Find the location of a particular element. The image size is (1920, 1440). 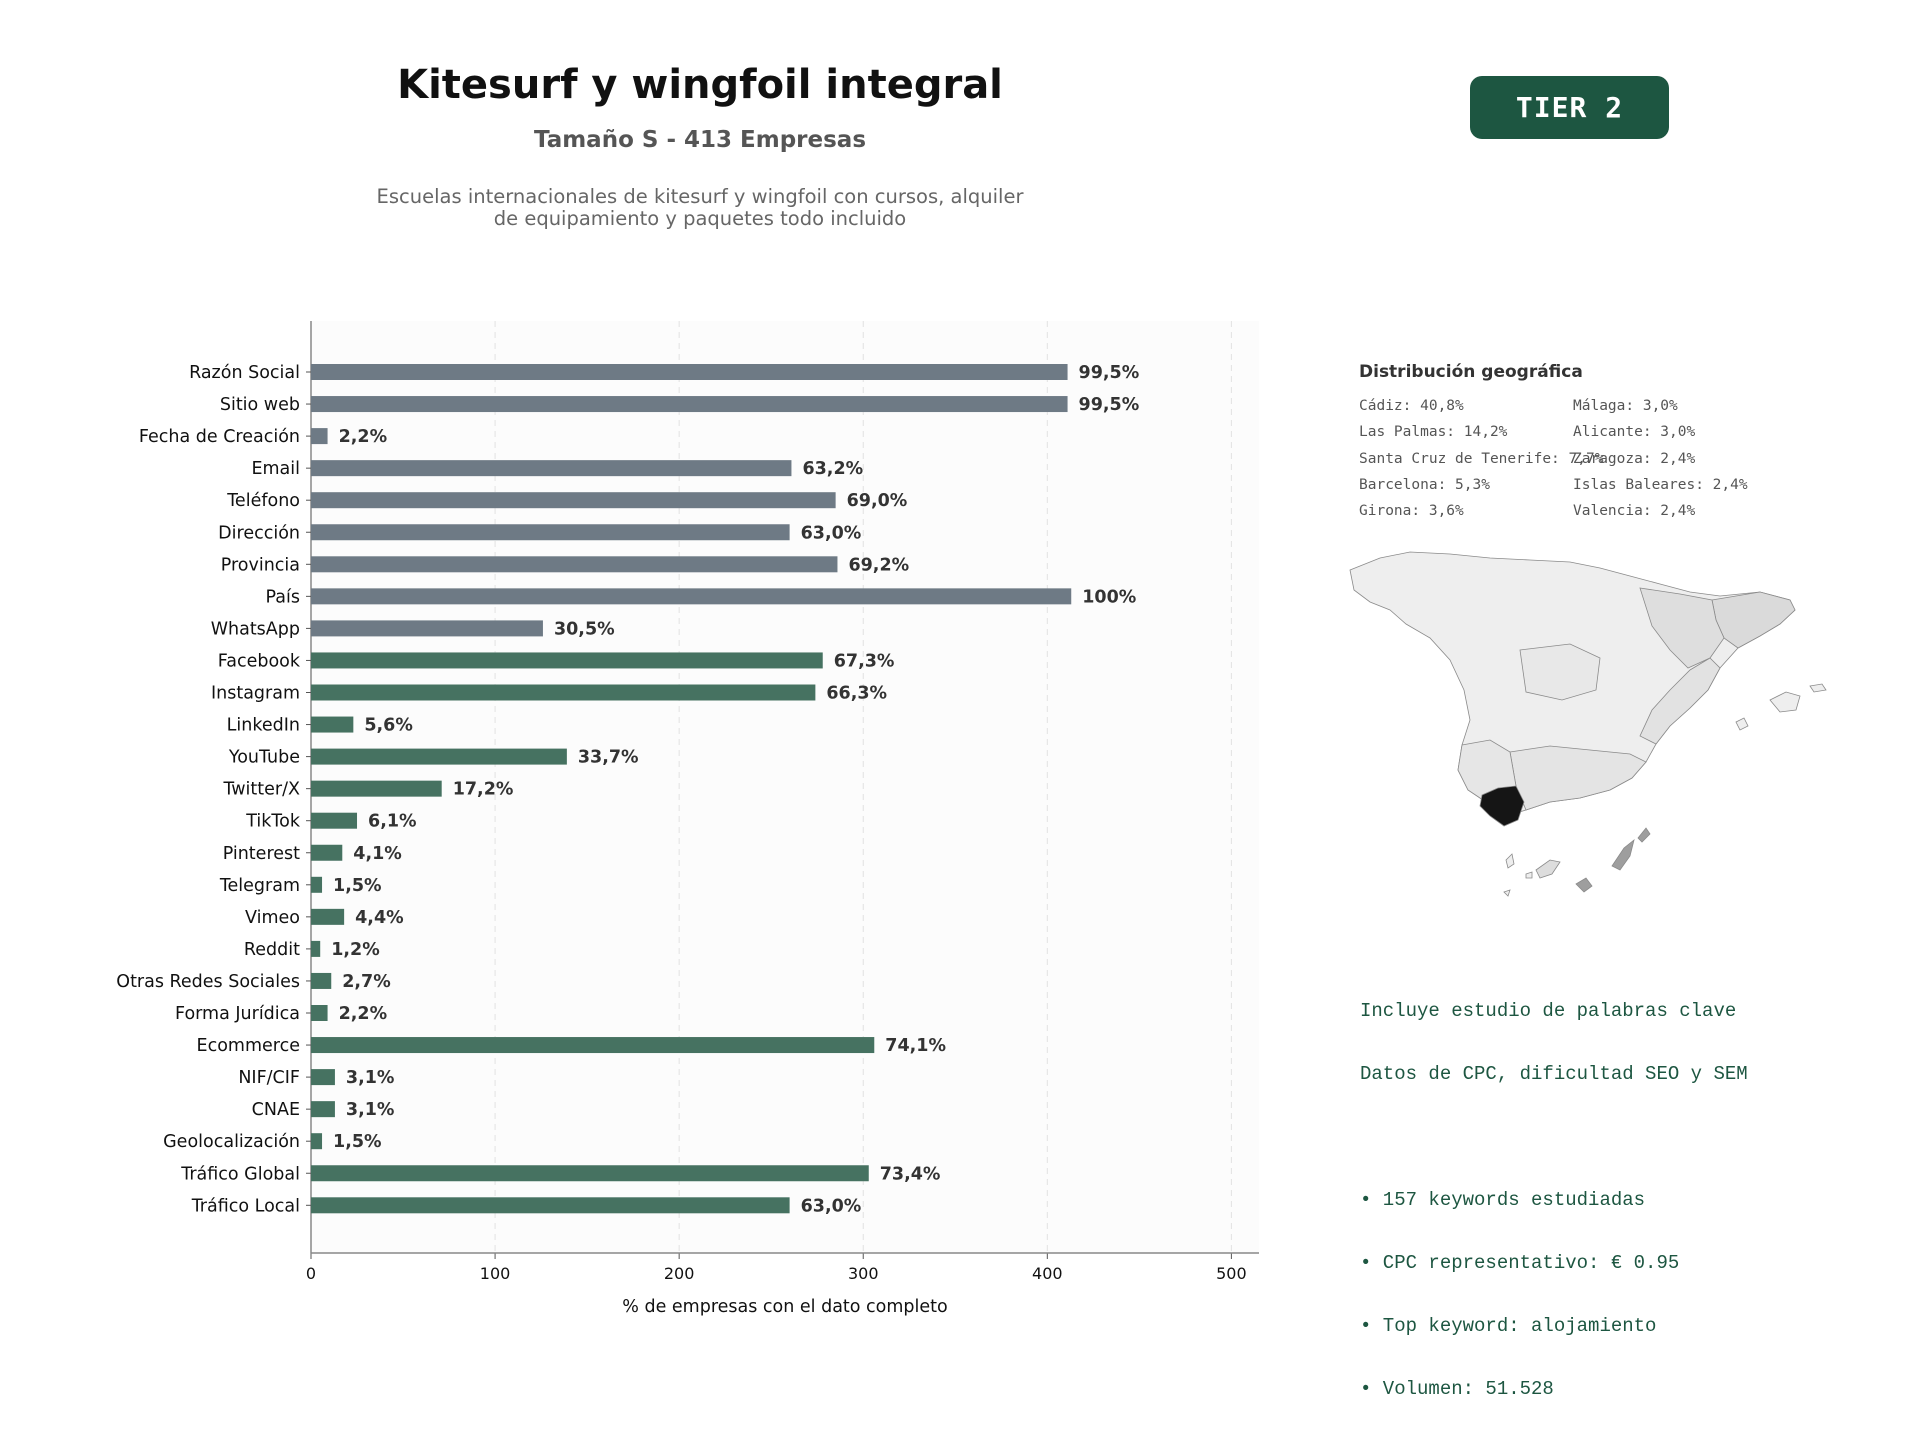

y-tick-label: CNAE is located at coordinates (276, 1110).